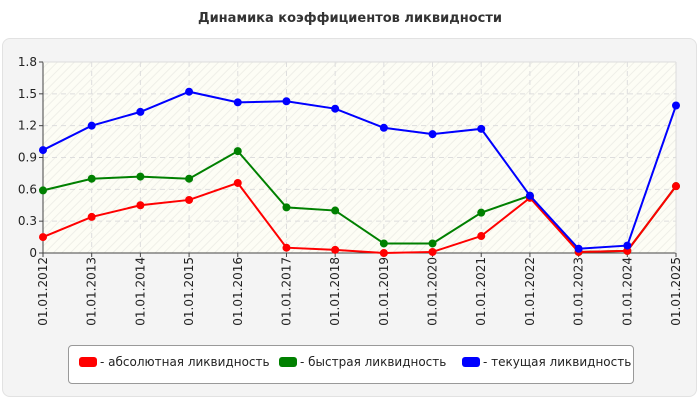 The image size is (700, 400). What do you see at coordinates (433, 291) in the screenshot?
I see `x-tick-label: 01.01.2020` at bounding box center [433, 291].